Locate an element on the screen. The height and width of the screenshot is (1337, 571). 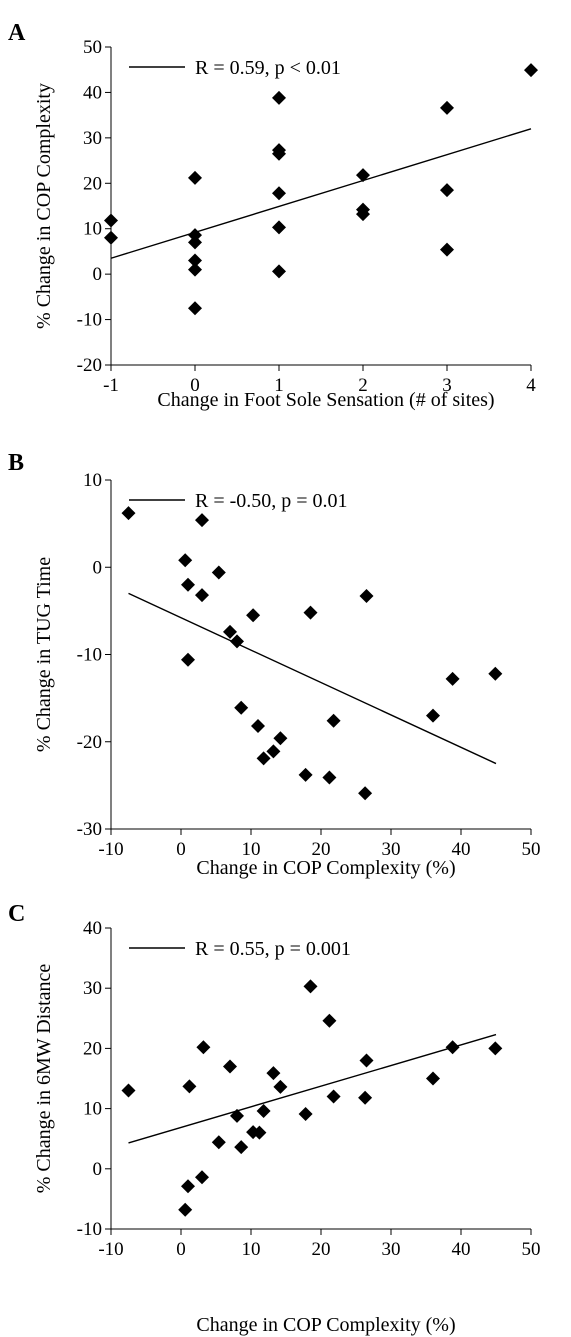
legend-label: R = -0.50, p = 0.01 is located at coordinates (271, 501).